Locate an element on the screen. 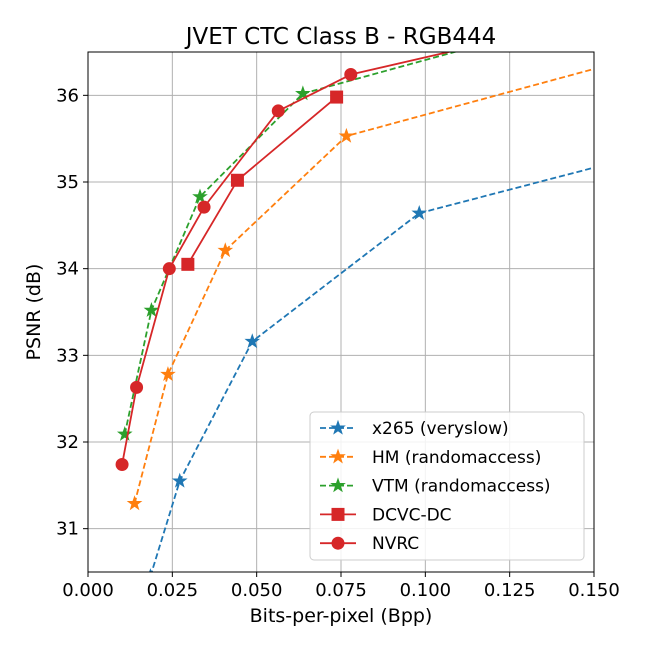  y-tick-label: 34 is located at coordinates (67, 269).